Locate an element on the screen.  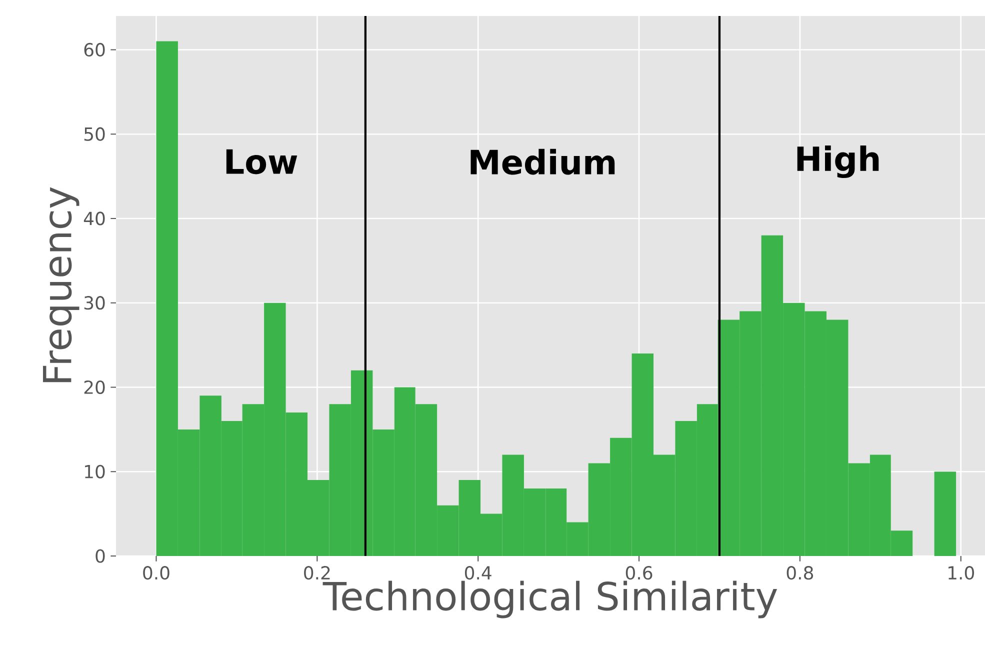
y-tick-label: 60 is located at coordinates (94, 49).